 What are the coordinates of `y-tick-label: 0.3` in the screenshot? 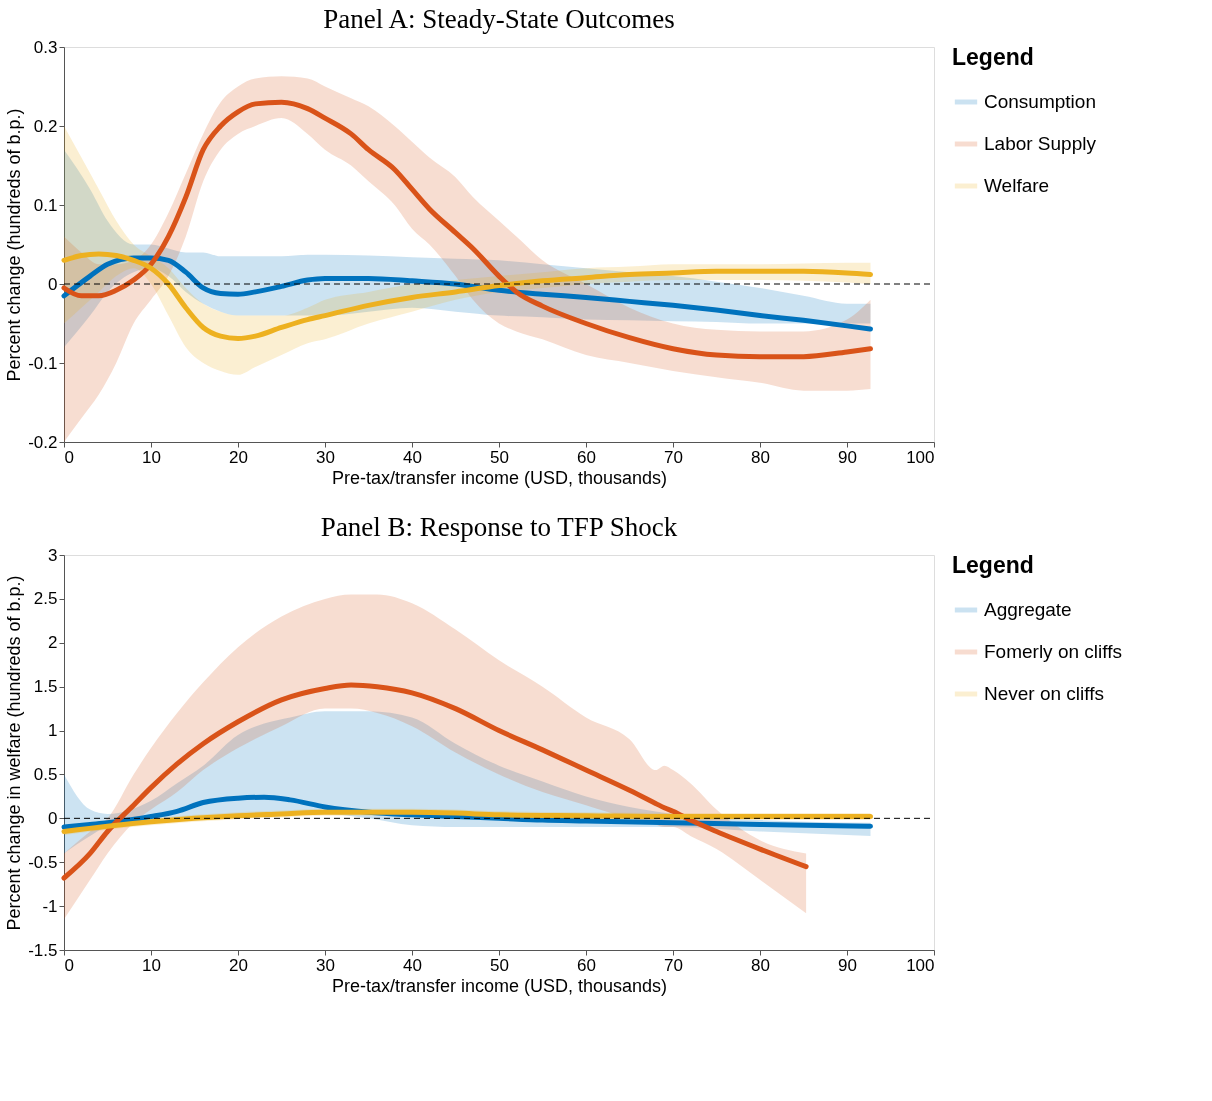 It's located at (45, 47).